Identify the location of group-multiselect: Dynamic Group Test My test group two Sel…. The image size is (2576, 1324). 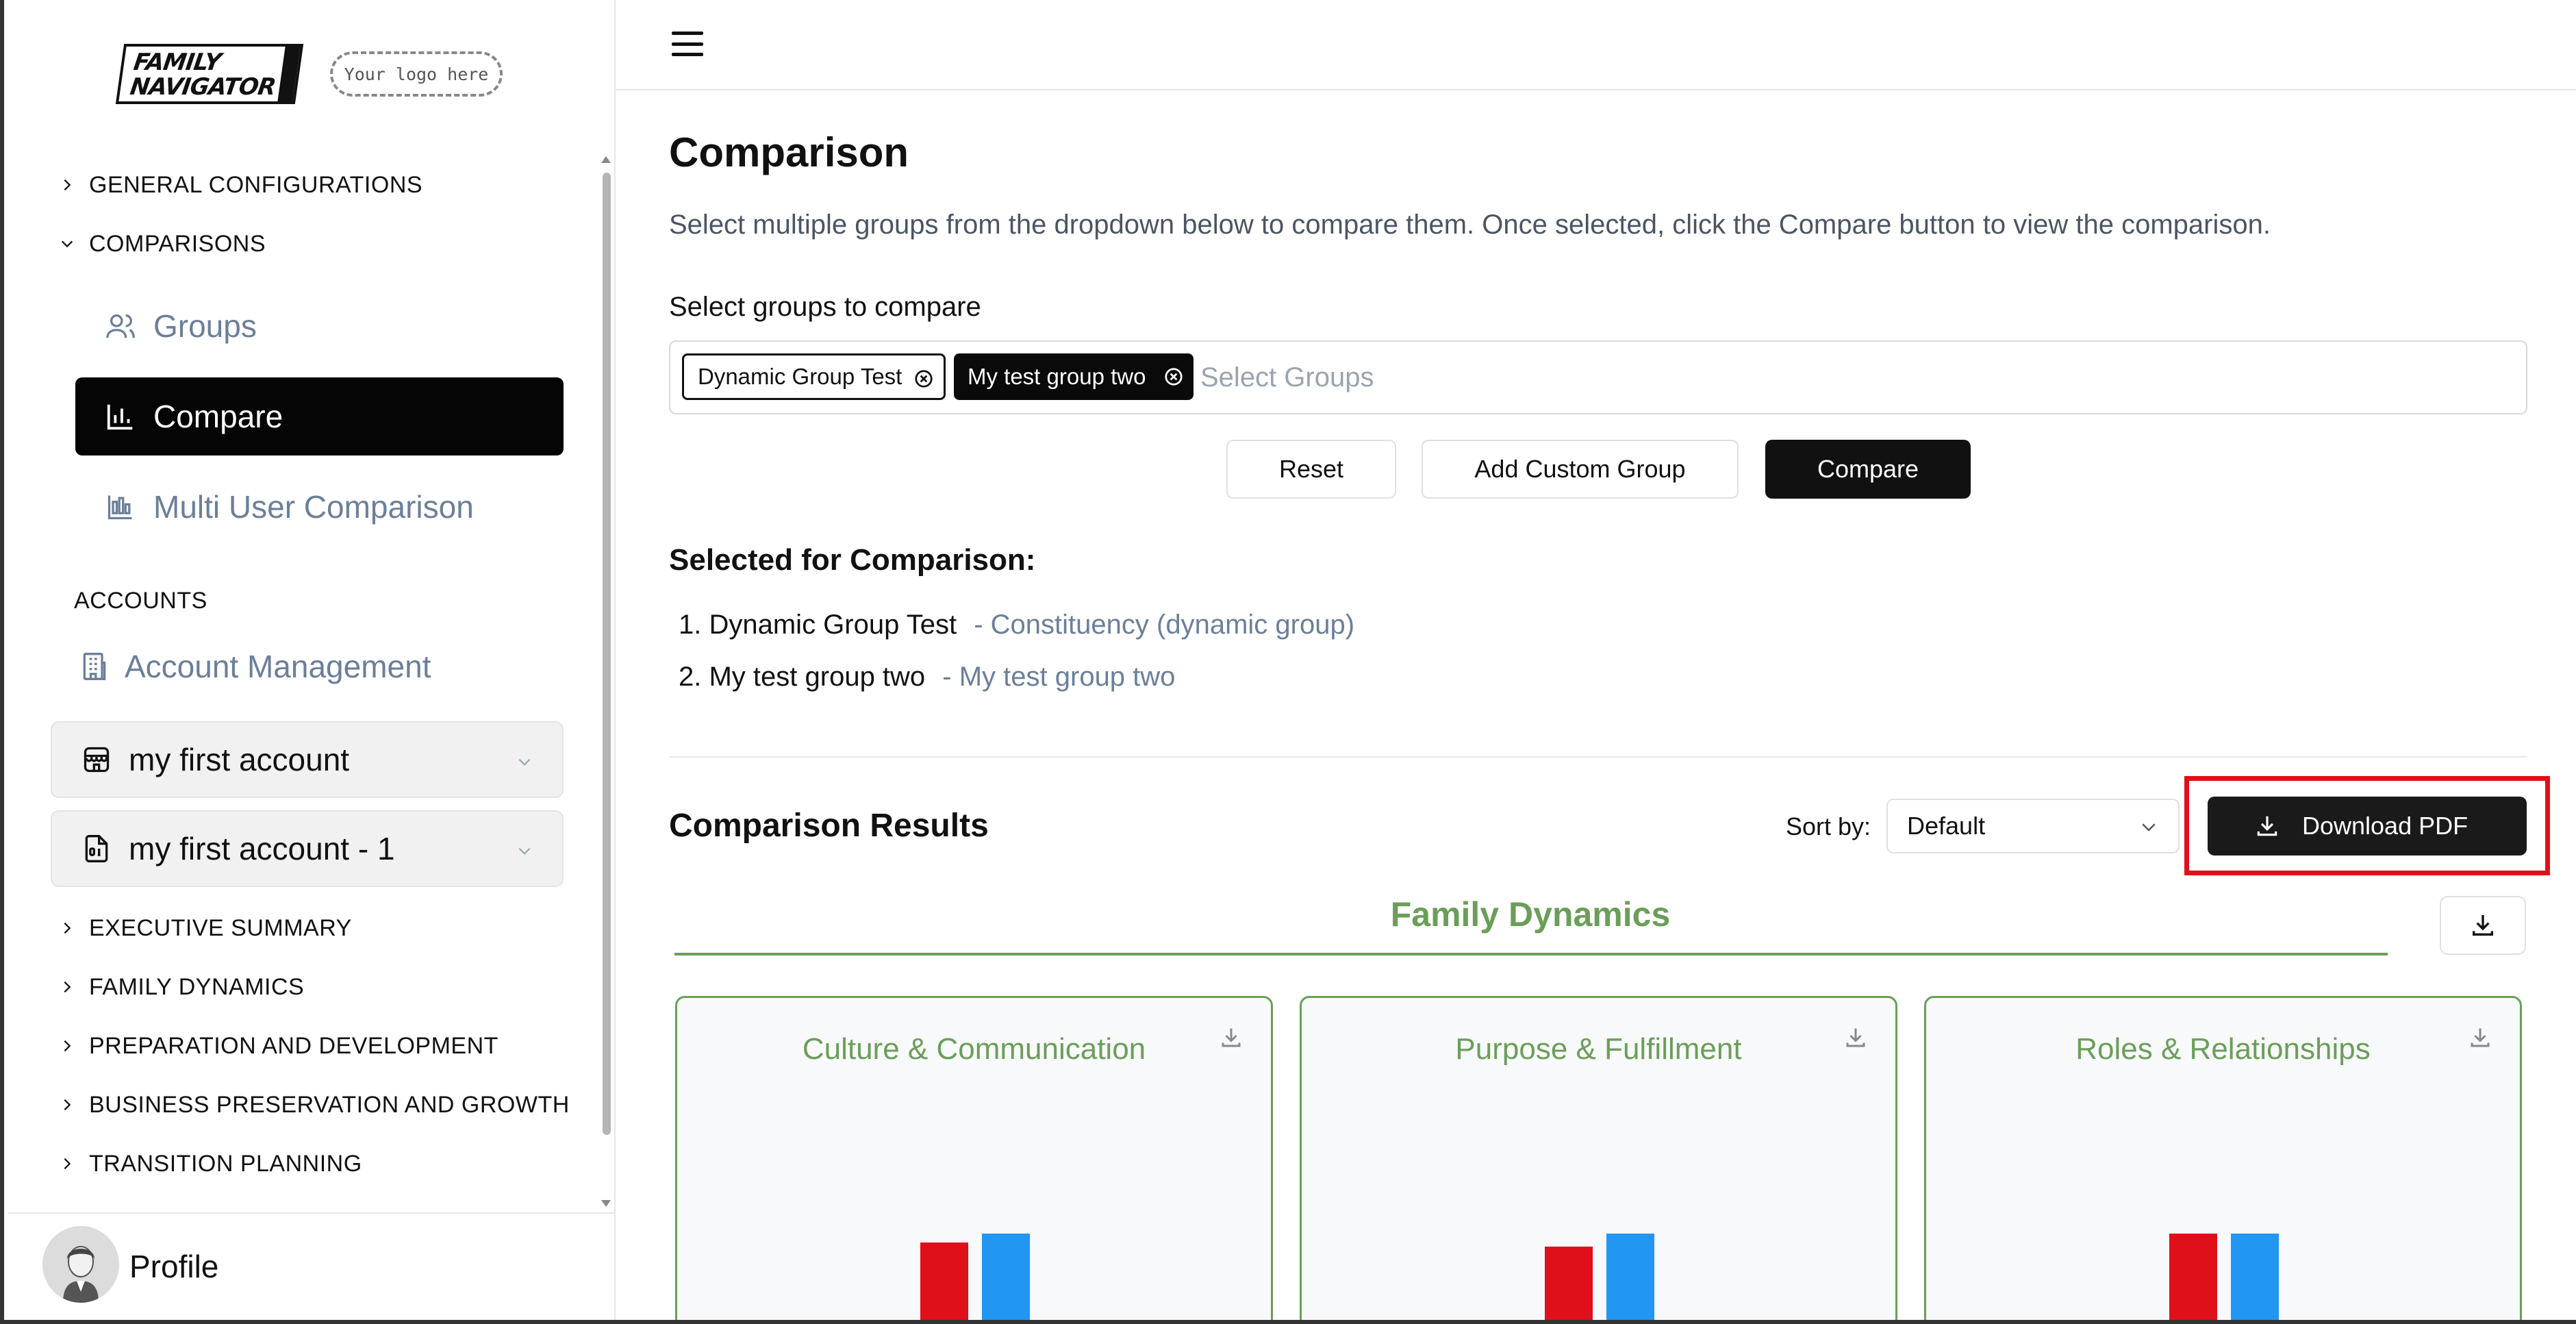
(1598, 377).